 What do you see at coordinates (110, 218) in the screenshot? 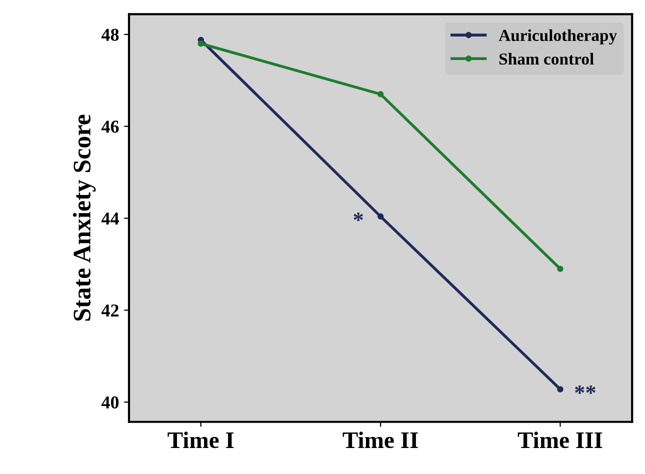
I see `y-tick-label: 44` at bounding box center [110, 218].